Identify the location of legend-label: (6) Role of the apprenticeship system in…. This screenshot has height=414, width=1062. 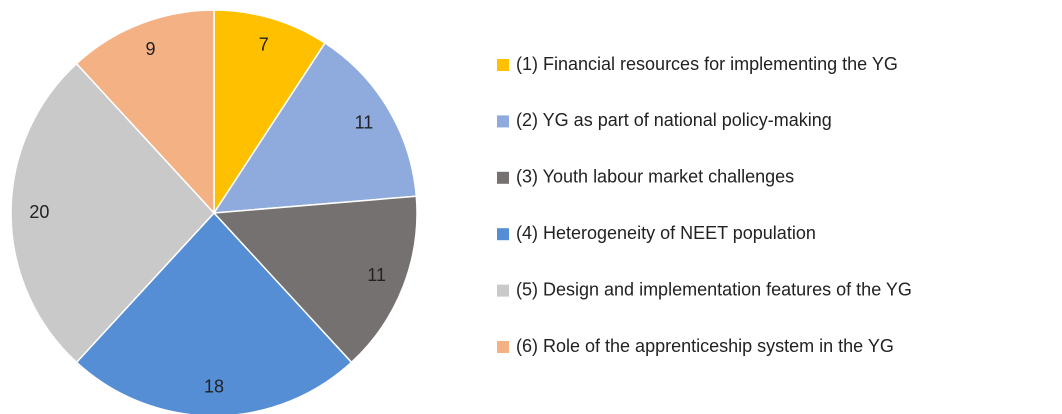
(705, 346).